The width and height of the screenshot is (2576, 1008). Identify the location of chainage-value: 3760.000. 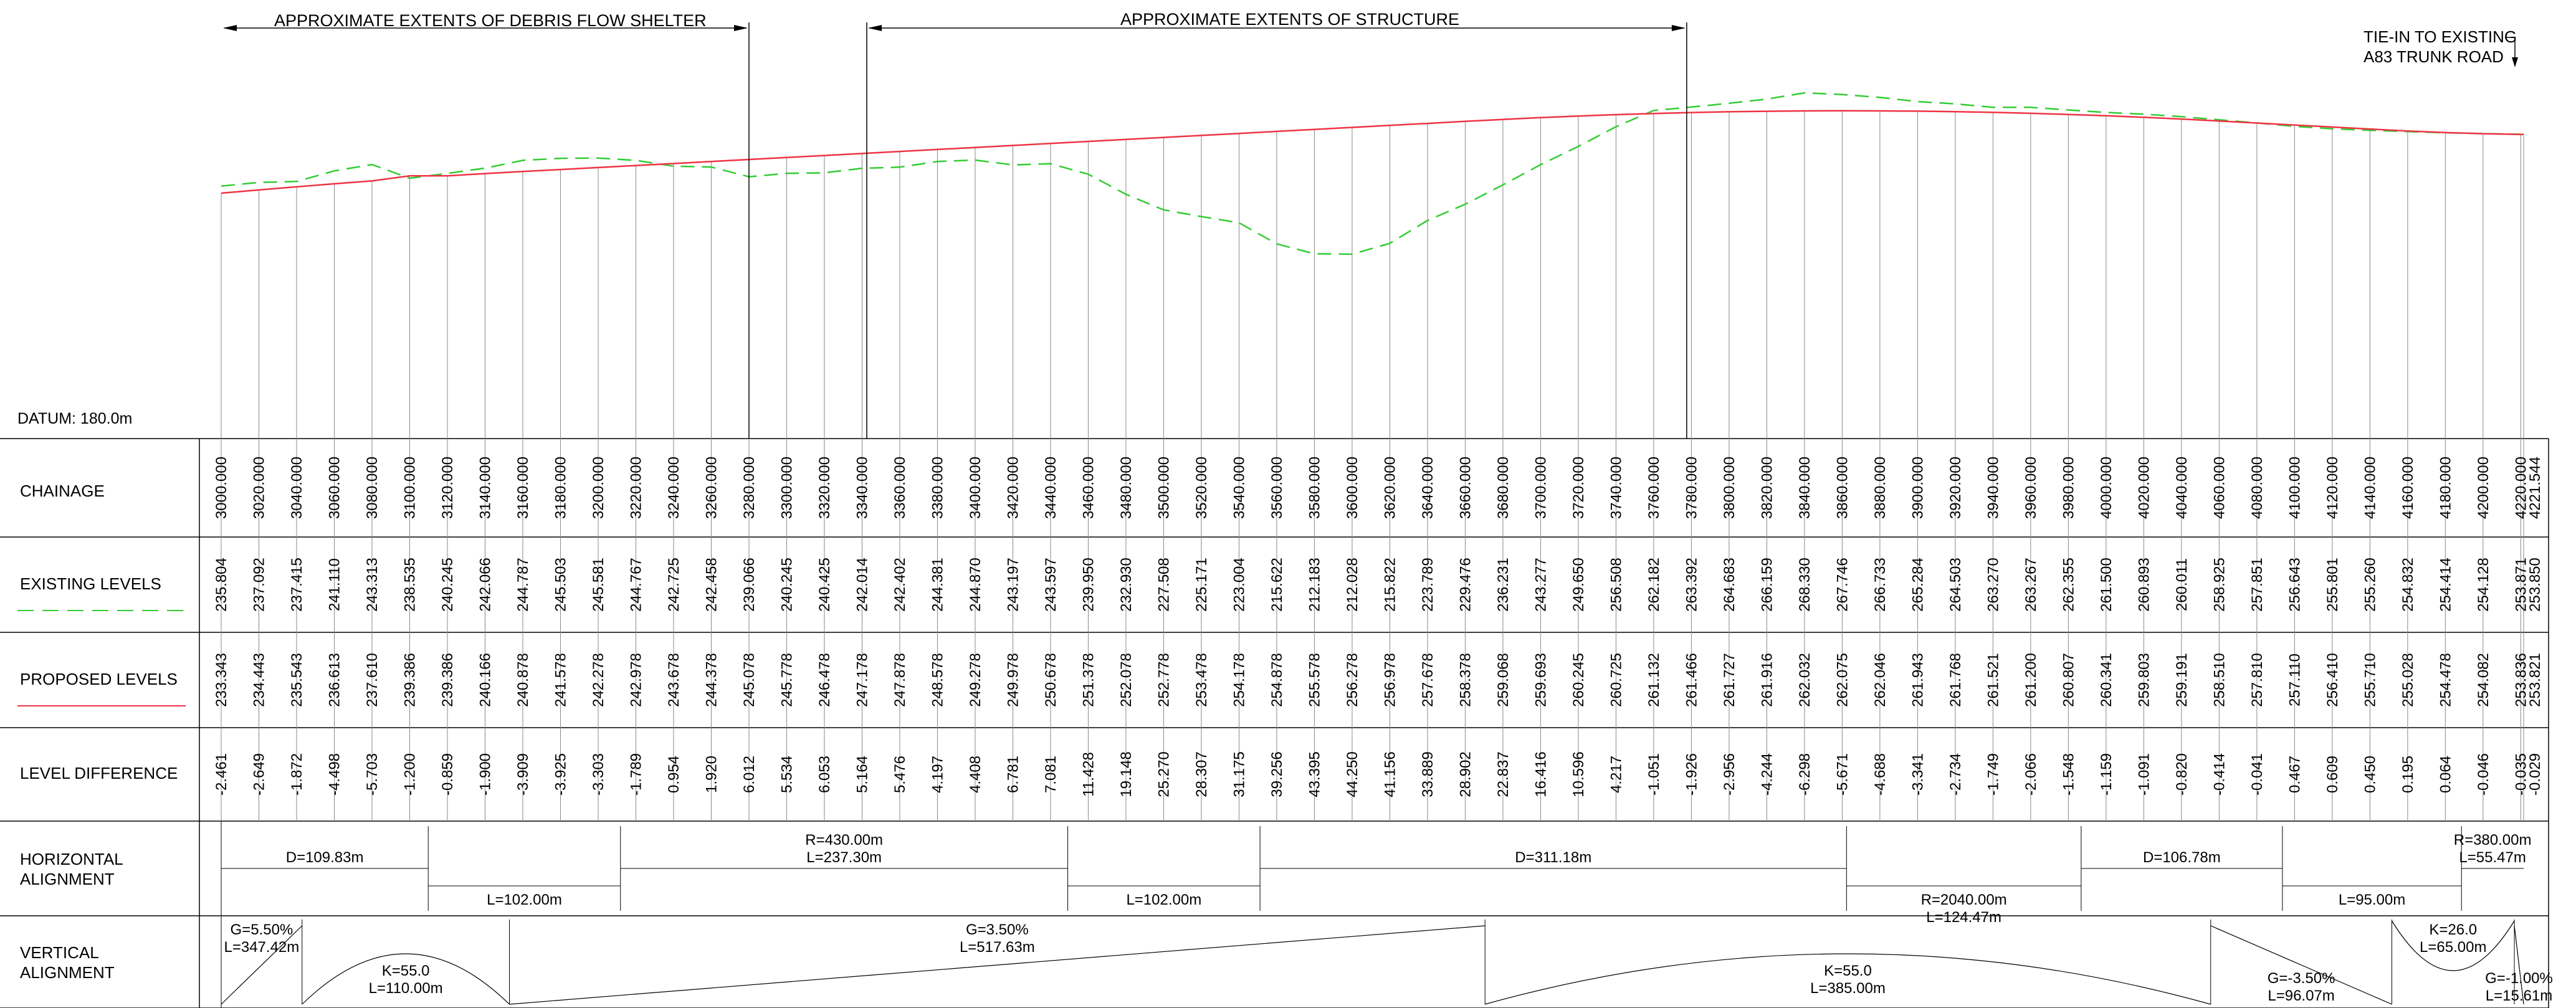
(1654, 488).